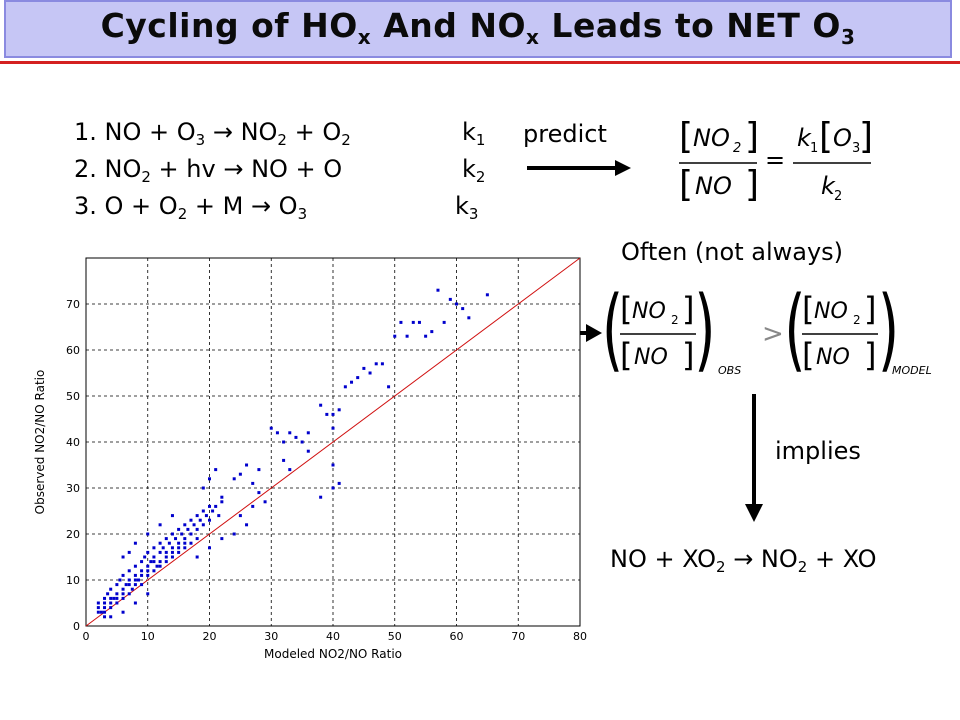 This screenshot has width=960, height=720. I want to click on y-tick-label: 40, so click(73, 442).